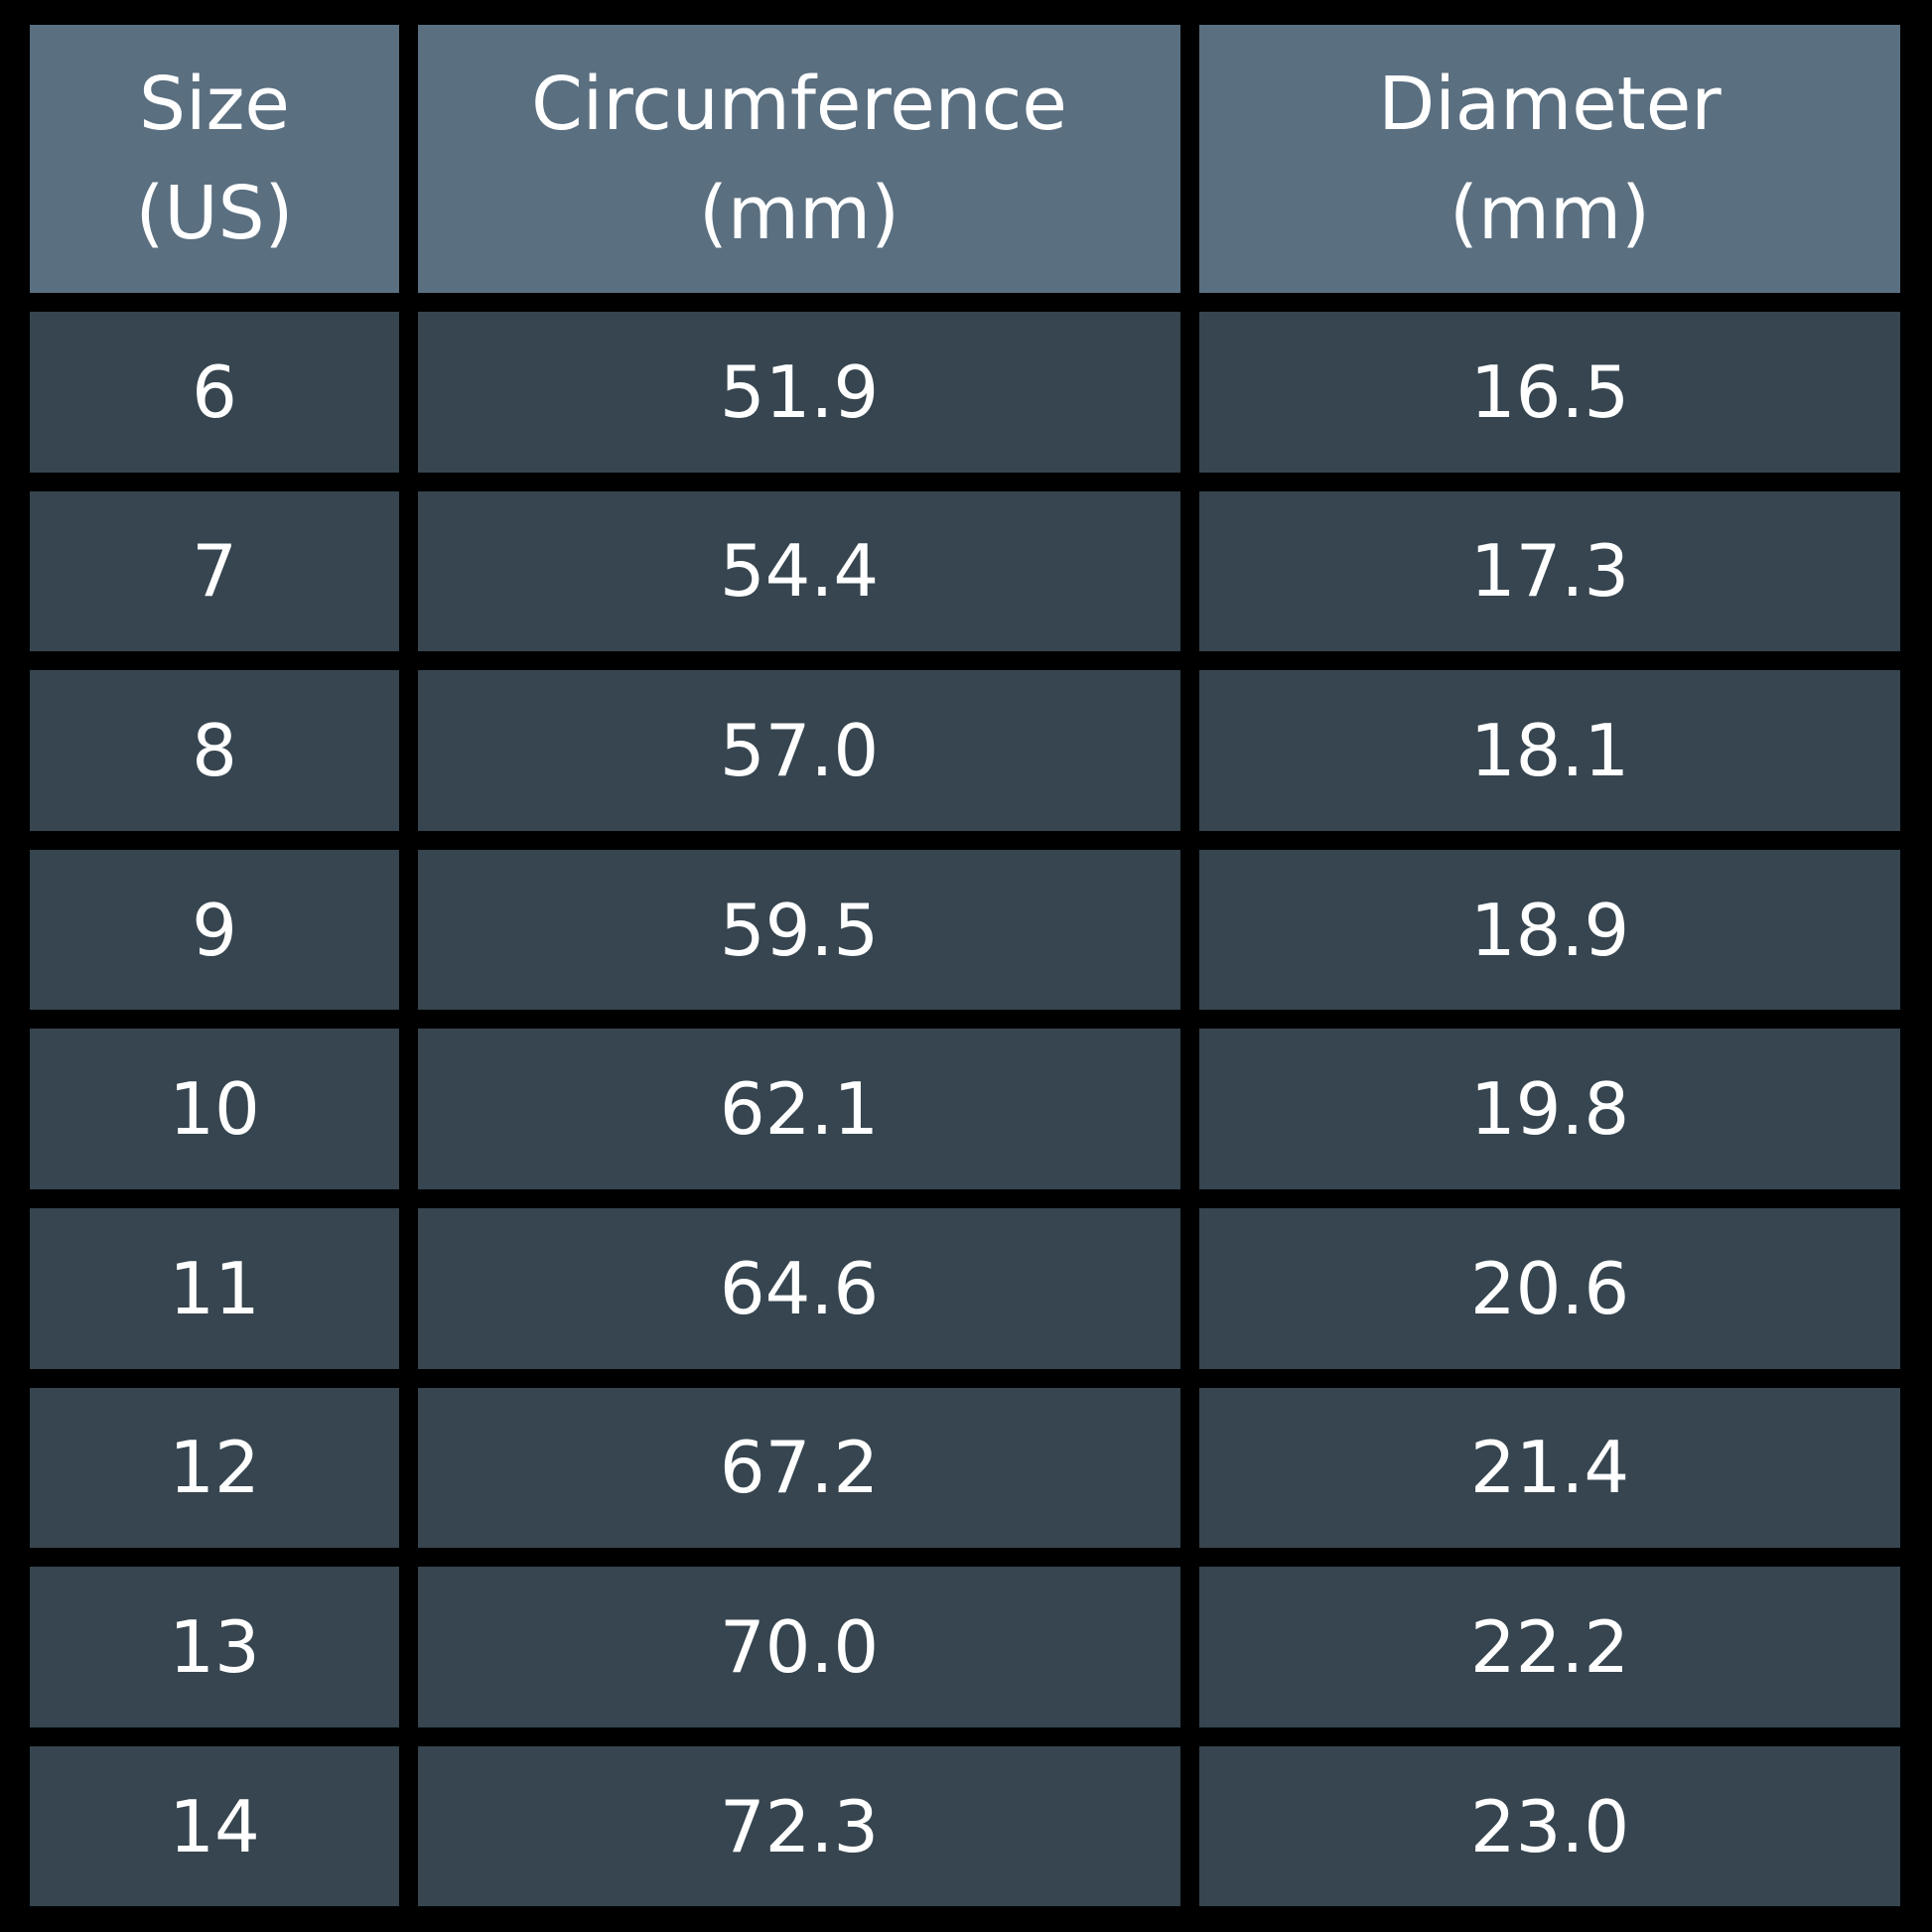 The height and width of the screenshot is (1932, 1932). I want to click on cell-size: 11, so click(215, 1288).